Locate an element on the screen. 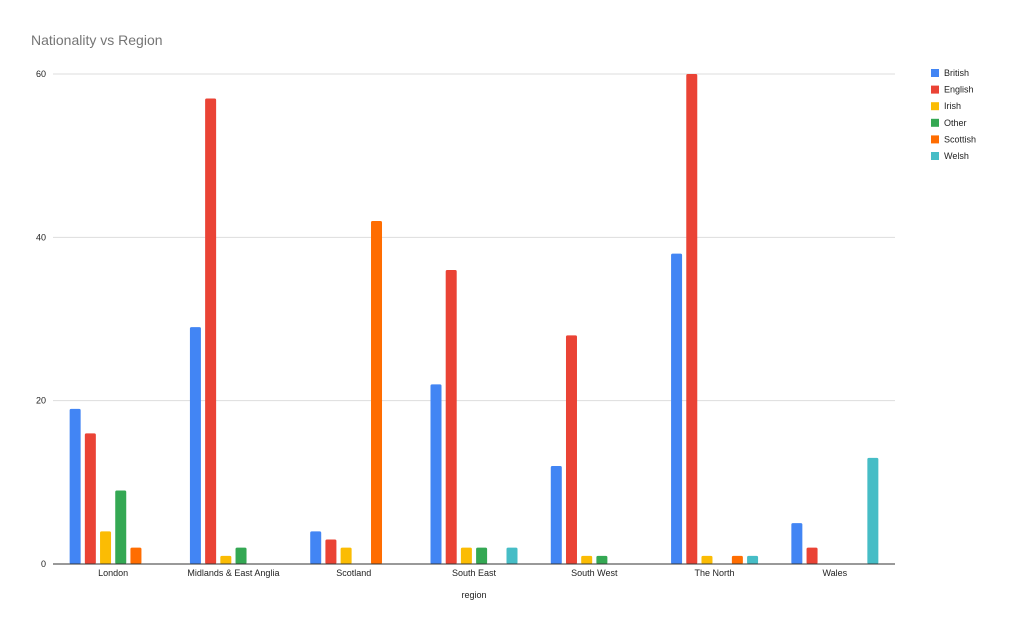 Image resolution: width=1023 pixels, height=632 pixels. bar-english-south-west is located at coordinates (571, 449).